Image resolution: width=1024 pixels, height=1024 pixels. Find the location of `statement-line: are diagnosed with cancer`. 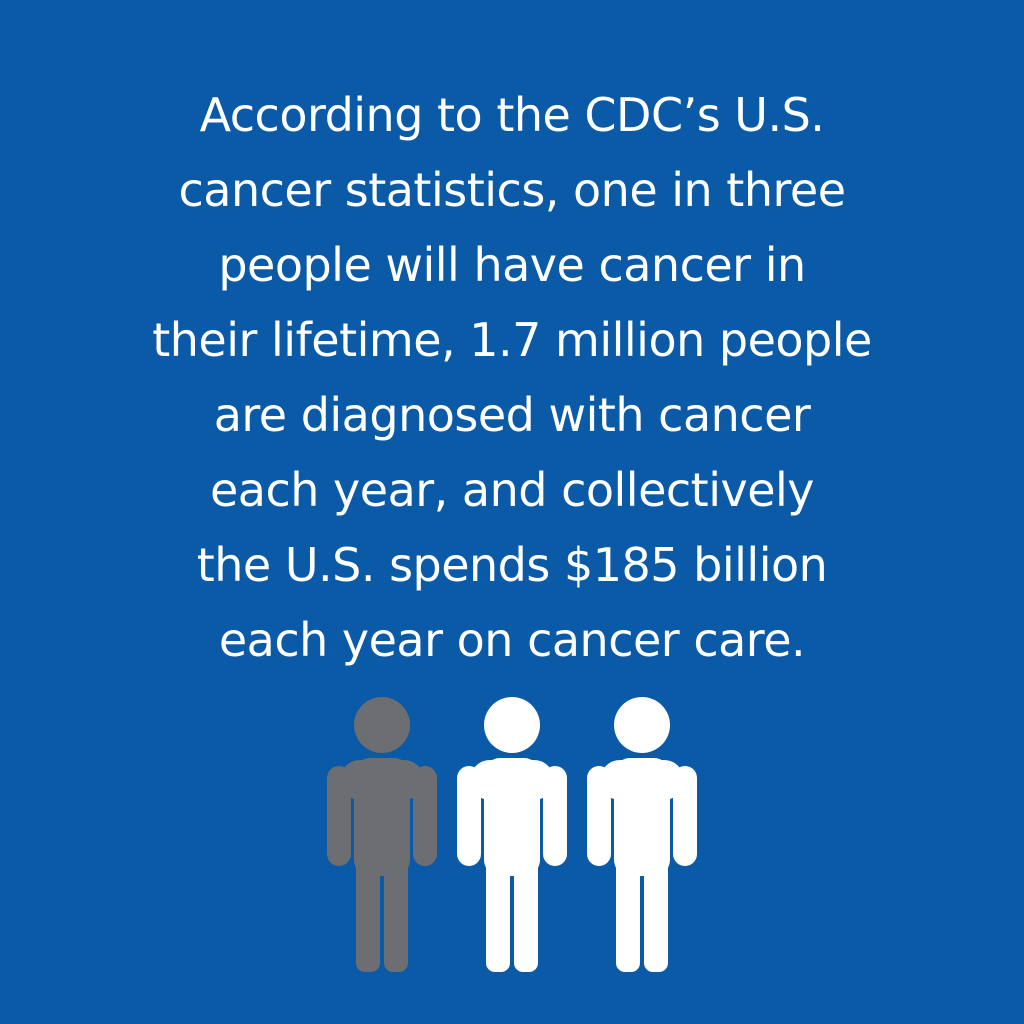

statement-line: are diagnosed with cancer is located at coordinates (512, 415).